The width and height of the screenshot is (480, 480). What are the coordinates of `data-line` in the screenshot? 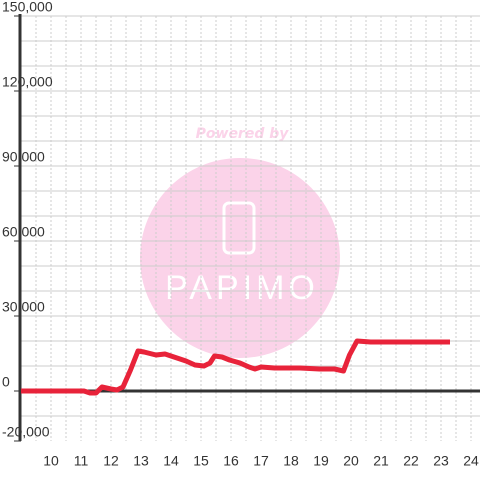 It's located at (235, 367).